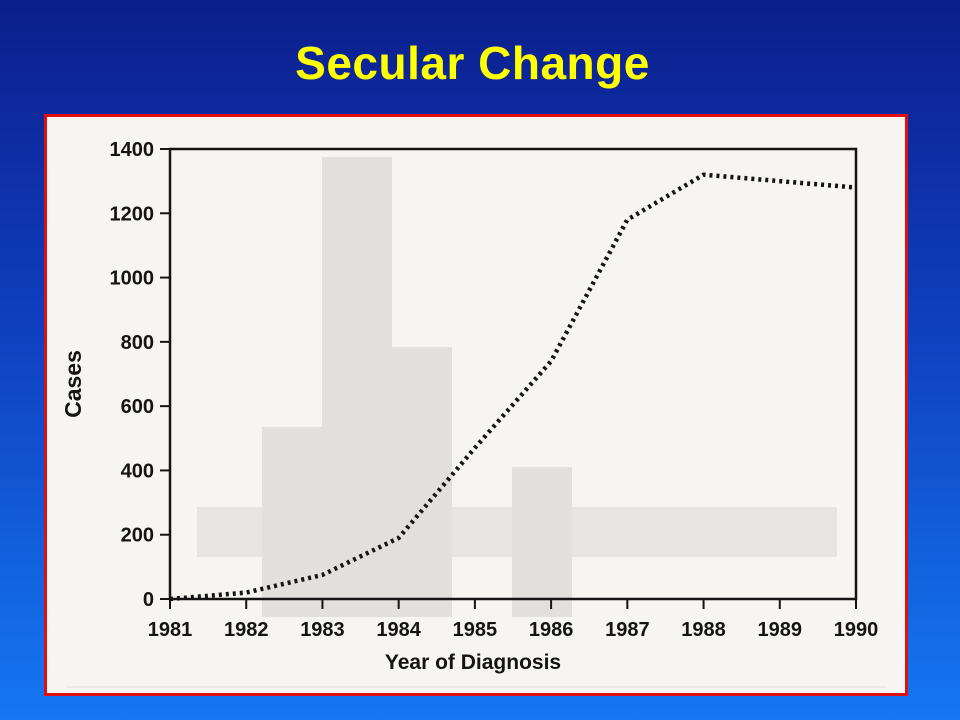  What do you see at coordinates (132, 150) in the screenshot?
I see `y-tick-label: 1400` at bounding box center [132, 150].